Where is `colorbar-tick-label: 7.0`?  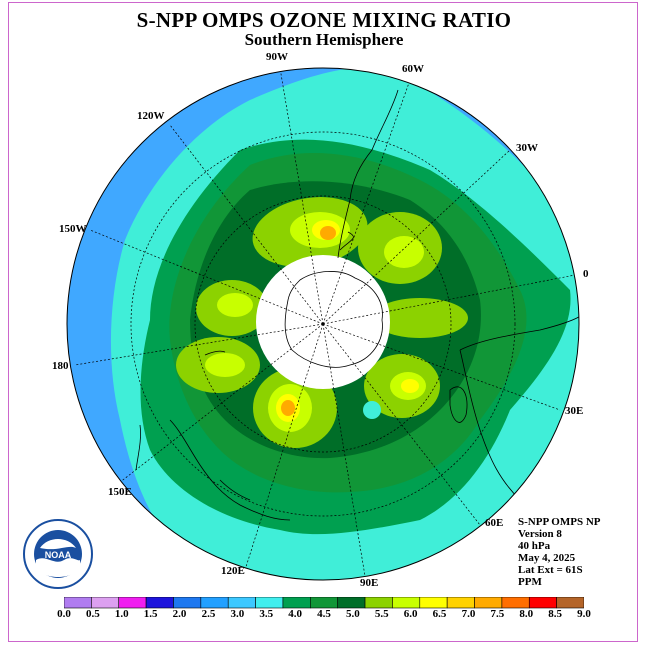
colorbar-tick-label: 7.0 is located at coordinates (468, 614).